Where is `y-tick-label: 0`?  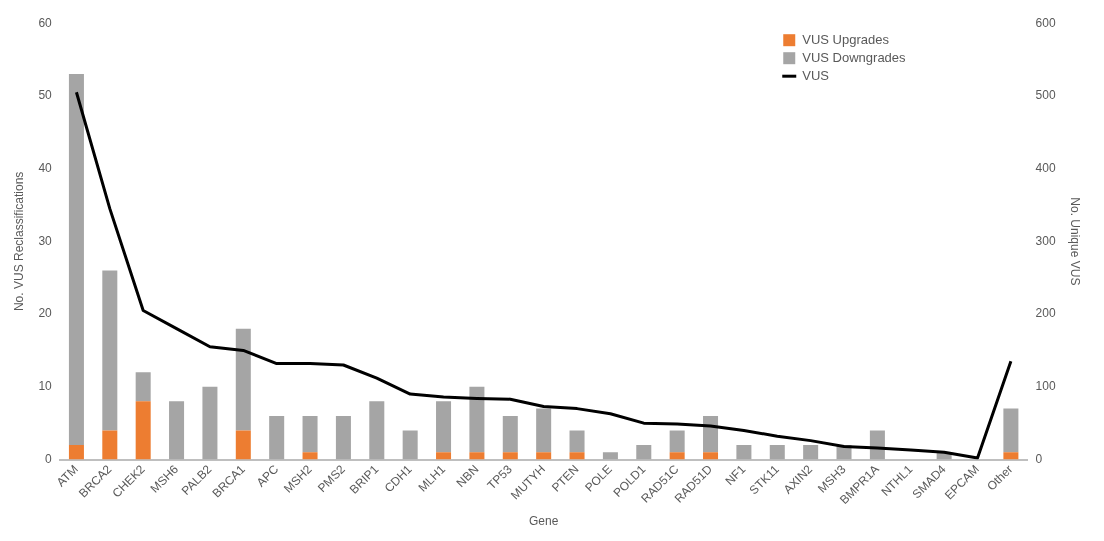
y-tick-label: 0 is located at coordinates (49, 458).